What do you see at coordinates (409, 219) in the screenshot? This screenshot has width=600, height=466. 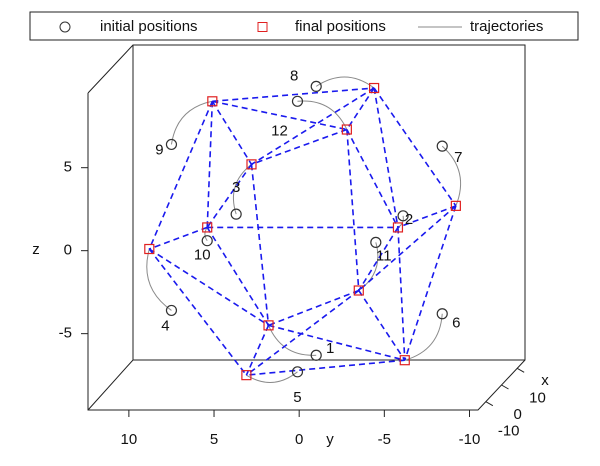 I see `point-label: 2` at bounding box center [409, 219].